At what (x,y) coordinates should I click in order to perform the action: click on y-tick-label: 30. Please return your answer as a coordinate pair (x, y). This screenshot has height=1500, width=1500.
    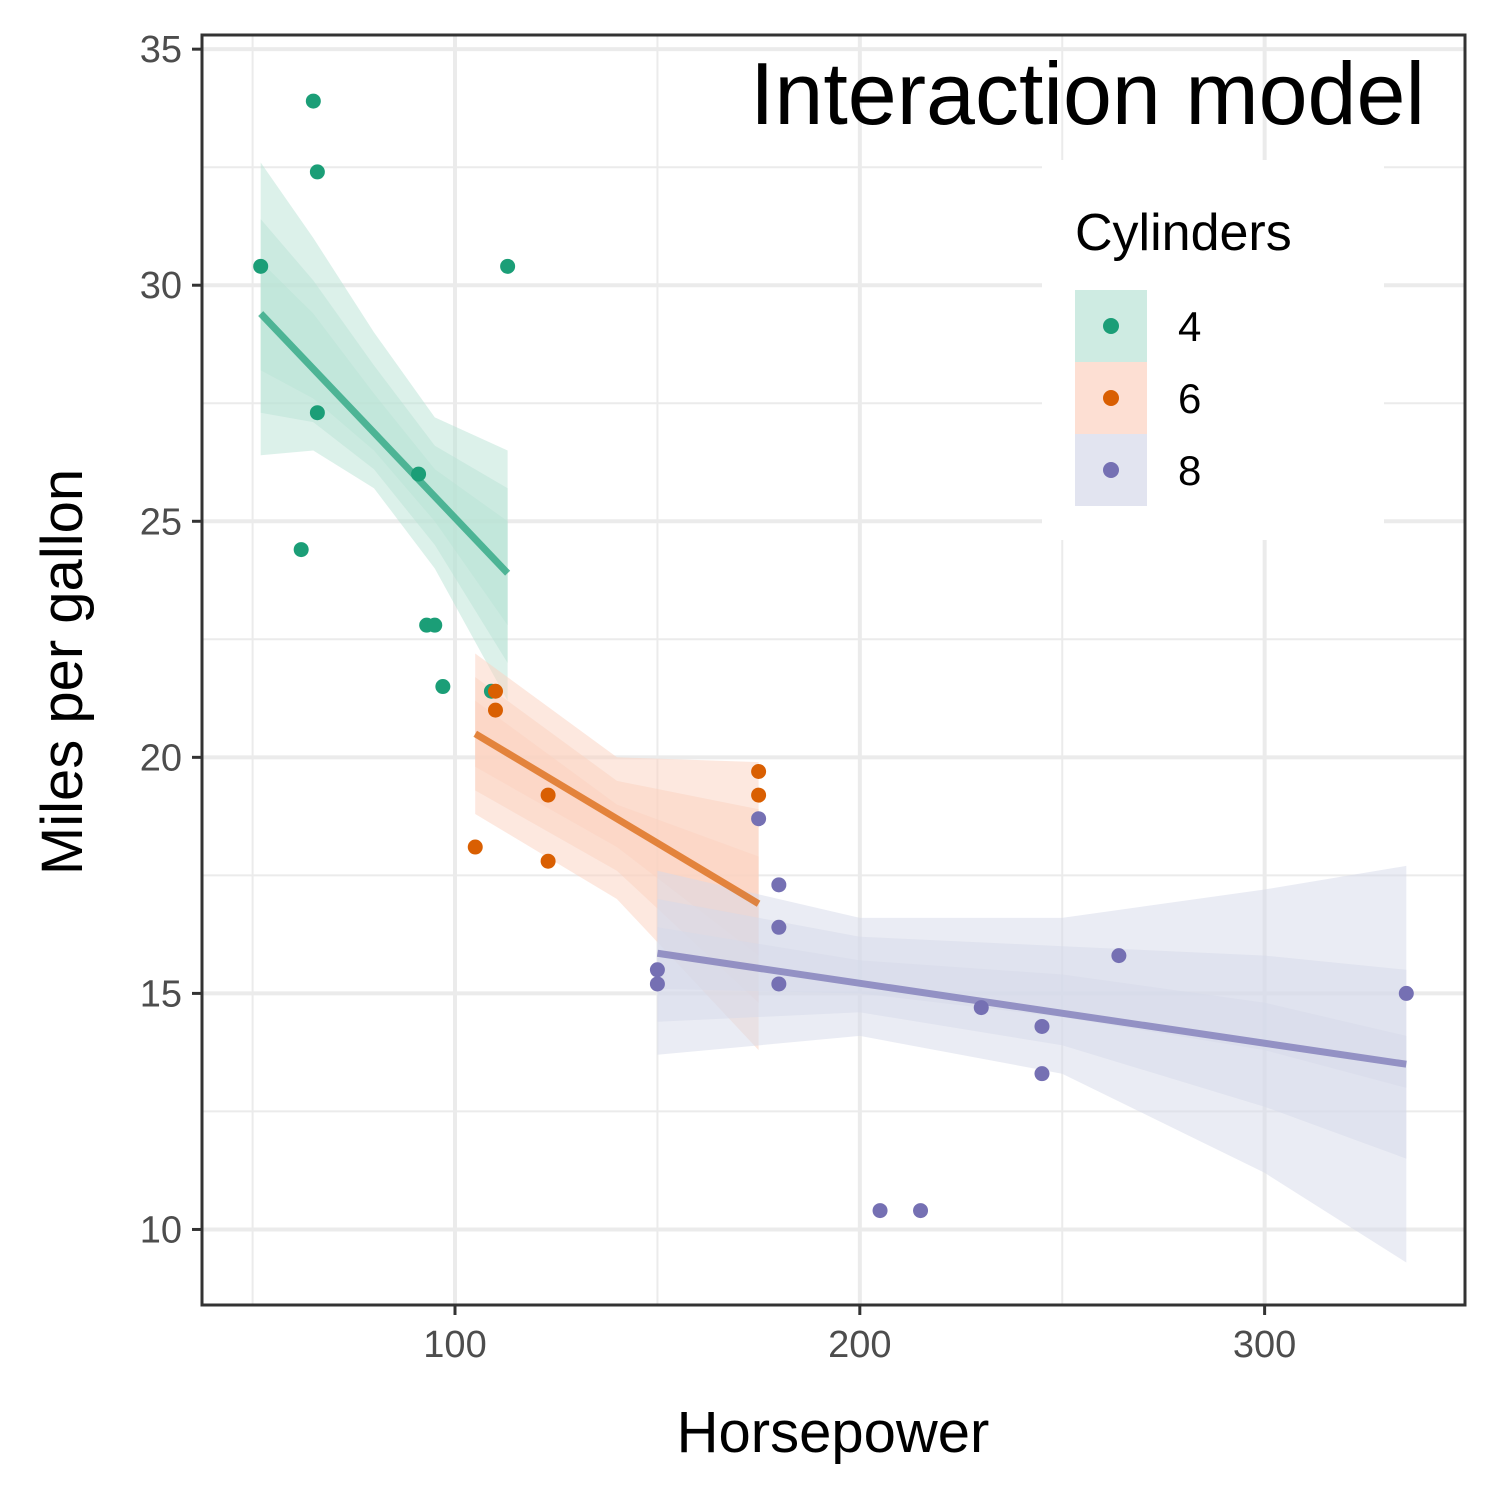
    Looking at the image, I should click on (161, 286).